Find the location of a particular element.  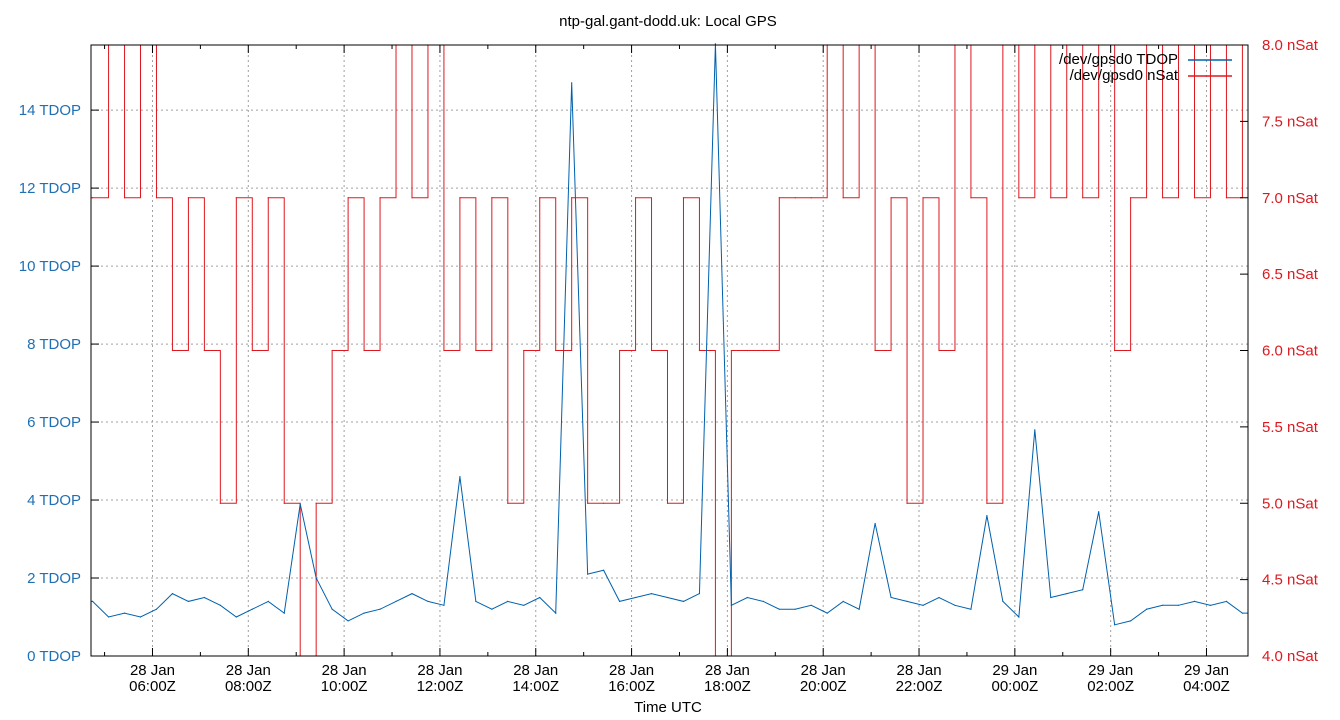

x-tick-label-time: 06:00Z is located at coordinates (152, 686).